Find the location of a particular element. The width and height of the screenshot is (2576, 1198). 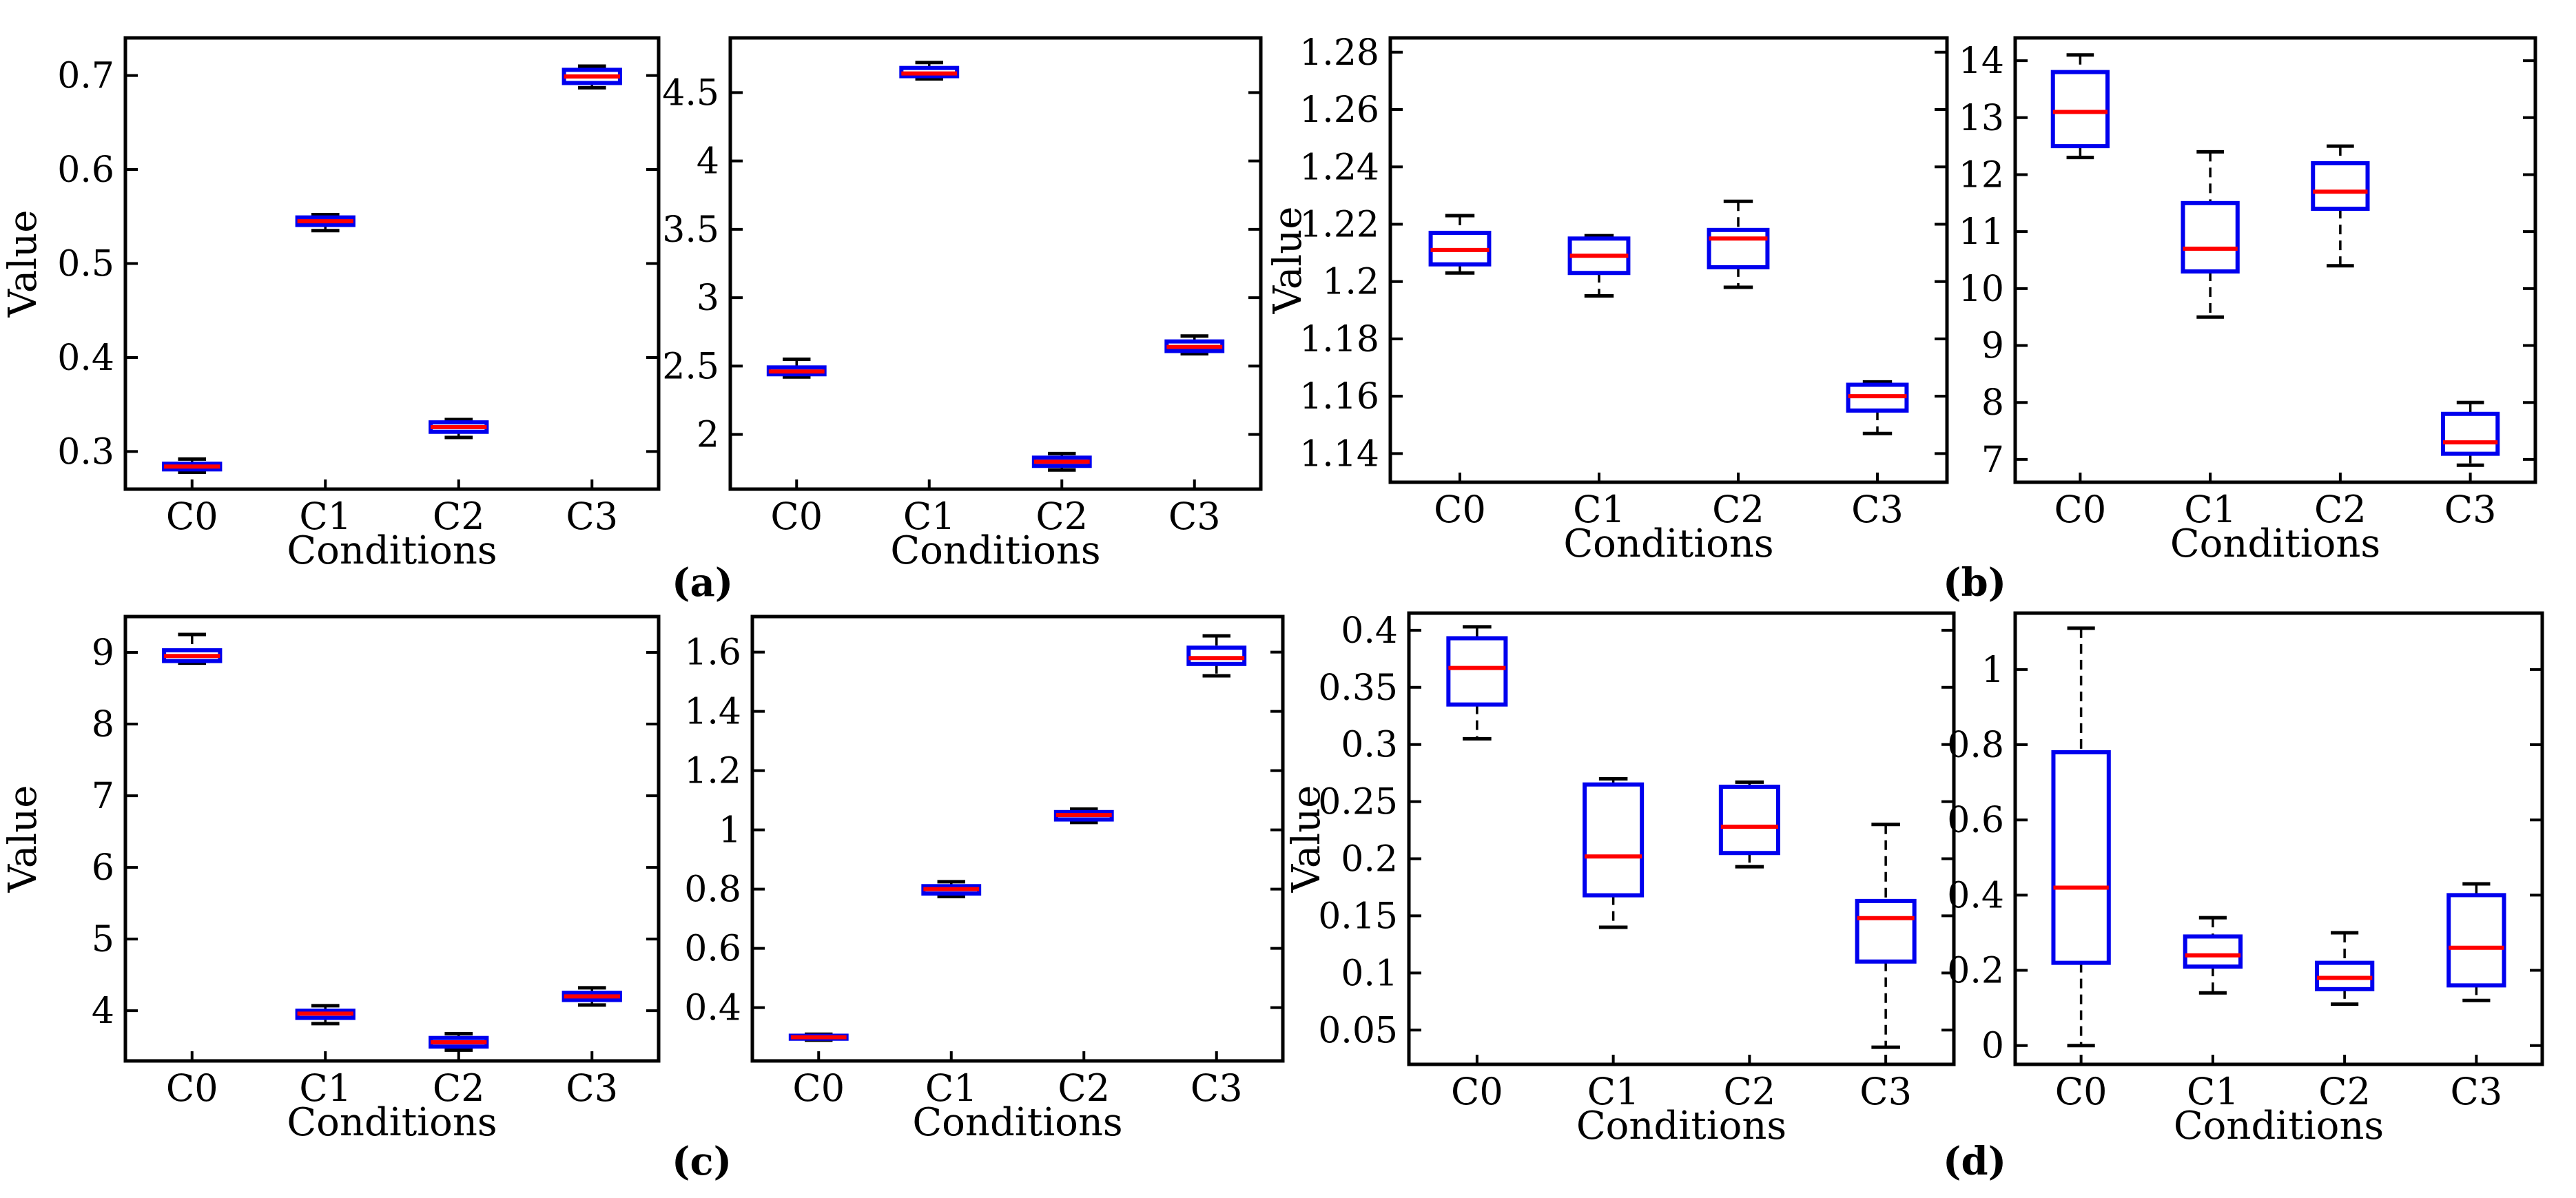

y-tick-label: 11 is located at coordinates (1981, 232).